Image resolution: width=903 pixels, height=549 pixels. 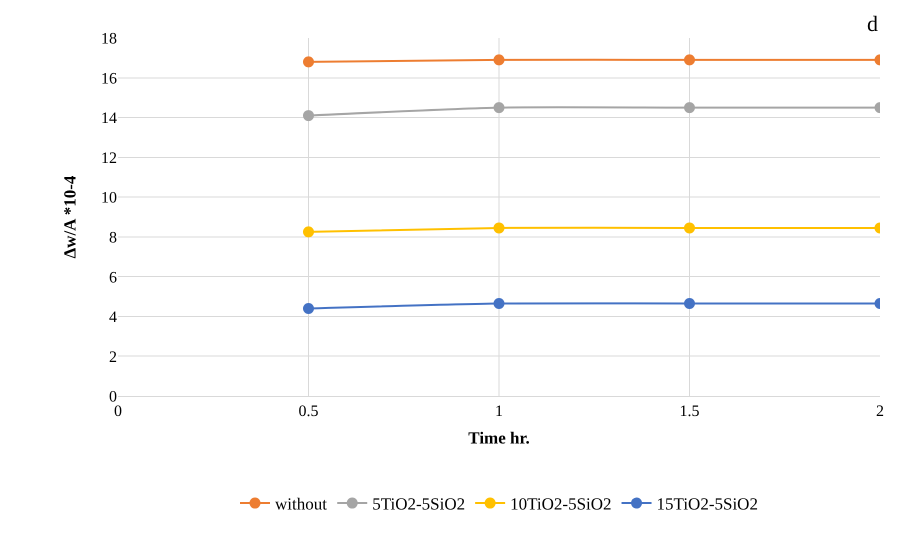 What do you see at coordinates (113, 317) in the screenshot?
I see `y-tick-label: 4` at bounding box center [113, 317].